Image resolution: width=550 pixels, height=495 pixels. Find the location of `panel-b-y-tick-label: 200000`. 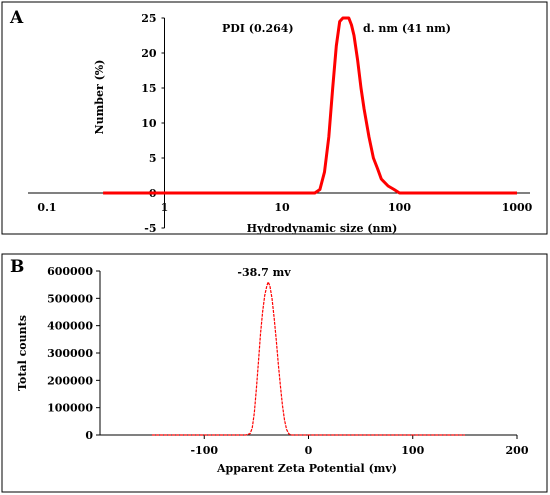

panel-b-y-tick-label: 200000 is located at coordinates (70, 380).